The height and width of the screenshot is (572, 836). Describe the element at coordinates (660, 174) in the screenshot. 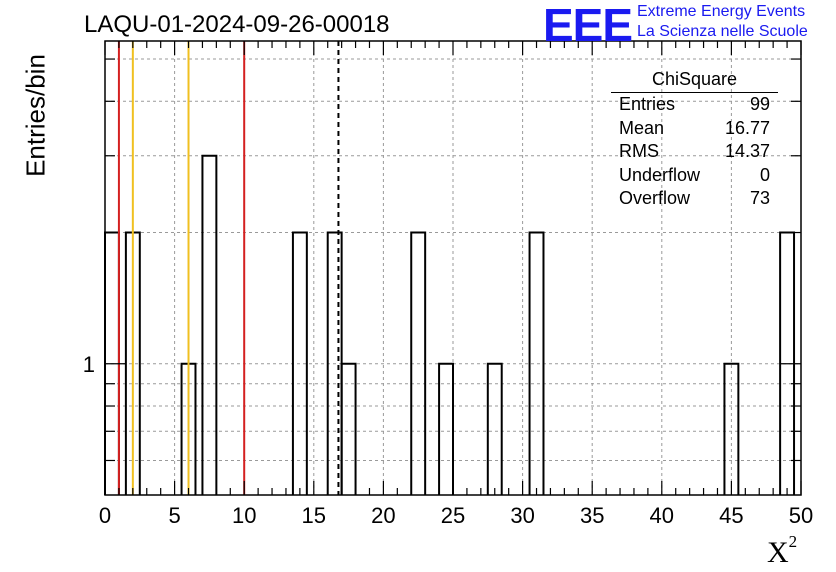

I see `stat-label: Underflow` at that location.